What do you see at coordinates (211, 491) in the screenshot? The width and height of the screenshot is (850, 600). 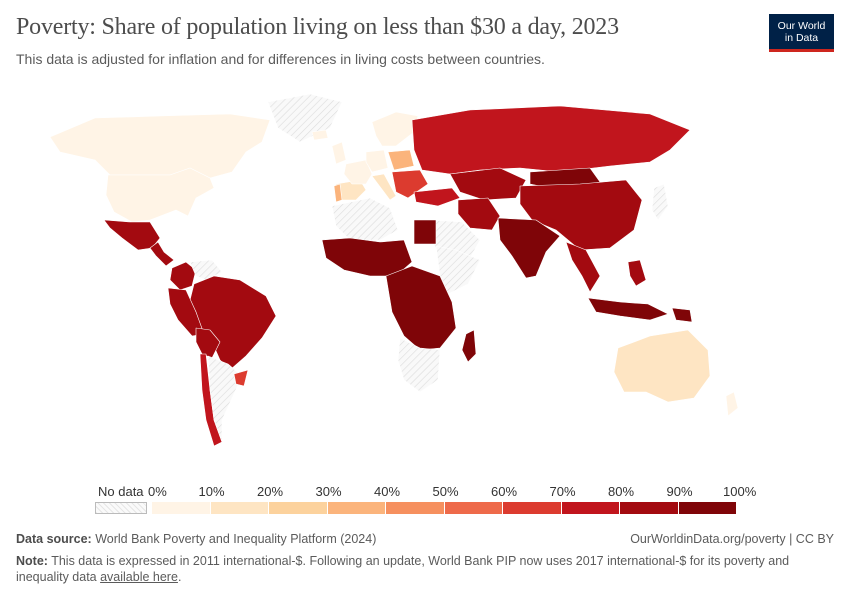 I see `legend-tick-label: 10%` at bounding box center [211, 491].